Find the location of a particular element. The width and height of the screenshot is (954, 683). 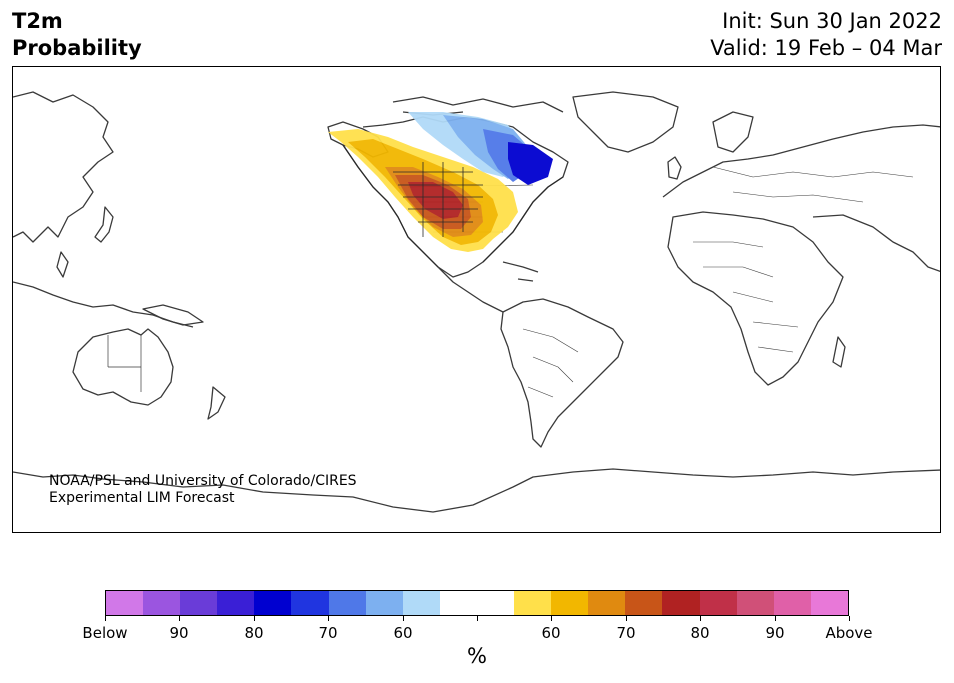

new-guinea-coast is located at coordinates (173, 315).